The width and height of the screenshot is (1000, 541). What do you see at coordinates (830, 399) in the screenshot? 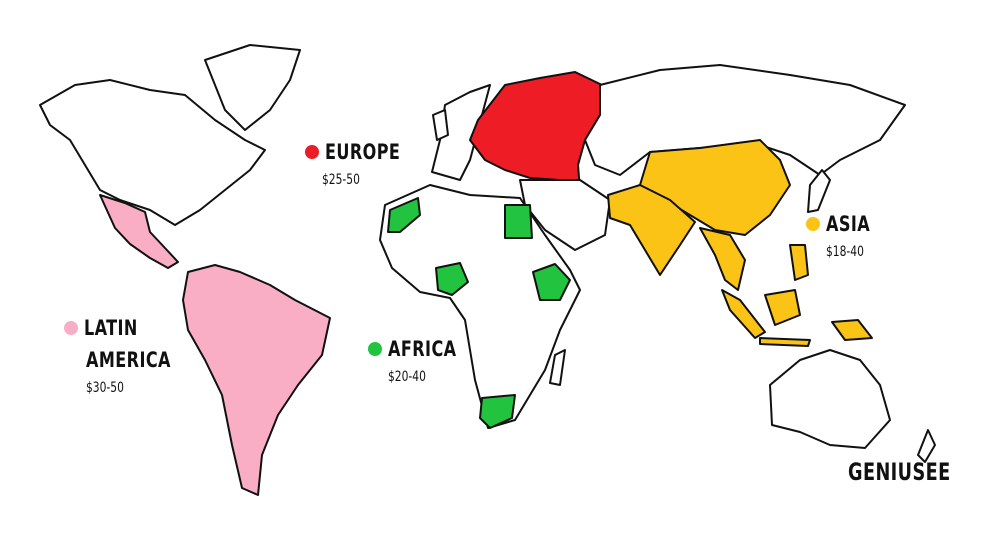
I see `australia` at bounding box center [830, 399].